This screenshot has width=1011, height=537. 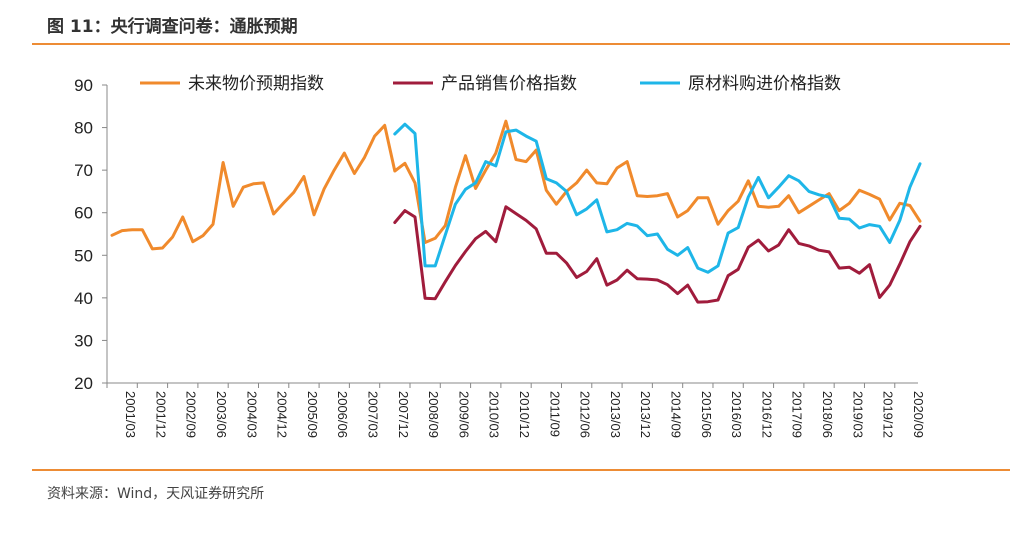 What do you see at coordinates (312, 414) in the screenshot?
I see `x-tick-label: 2005/09` at bounding box center [312, 414].